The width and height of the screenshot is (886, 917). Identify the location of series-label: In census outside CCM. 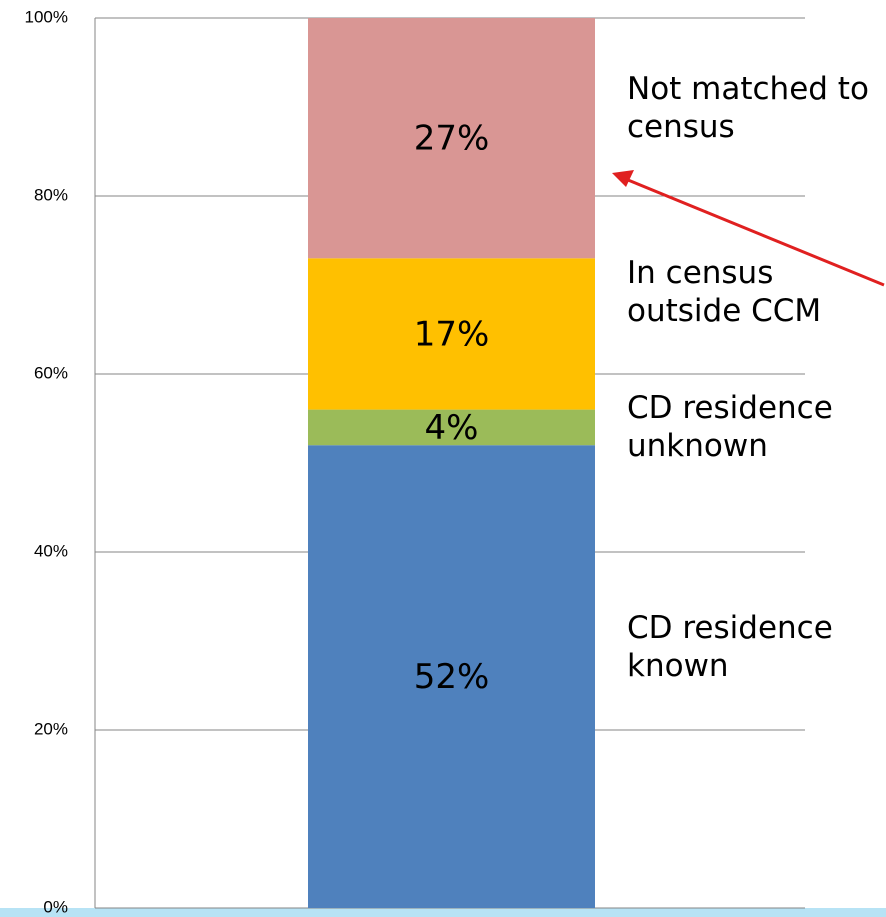
(724, 291).